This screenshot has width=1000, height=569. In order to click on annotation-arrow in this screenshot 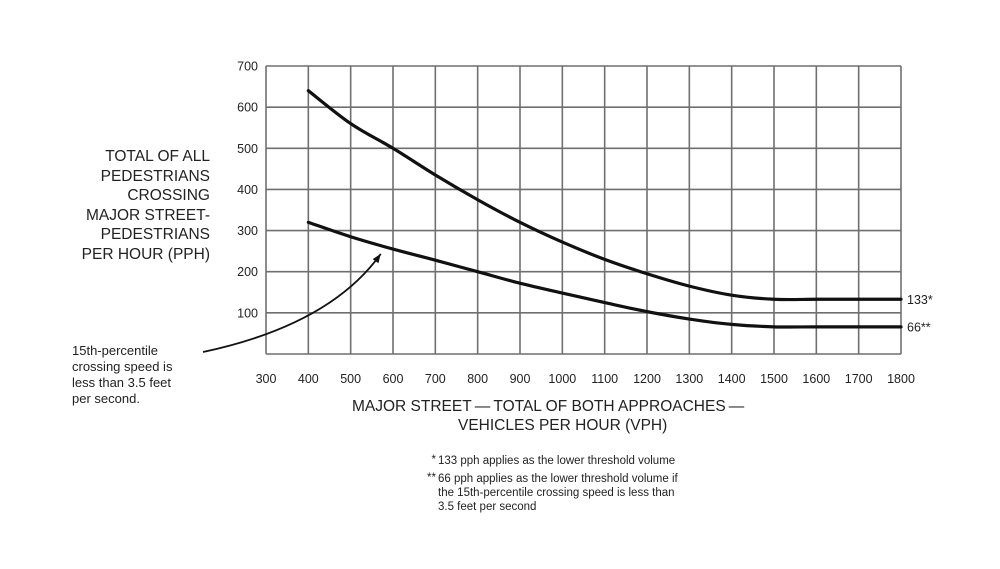, I will do `click(292, 303)`.